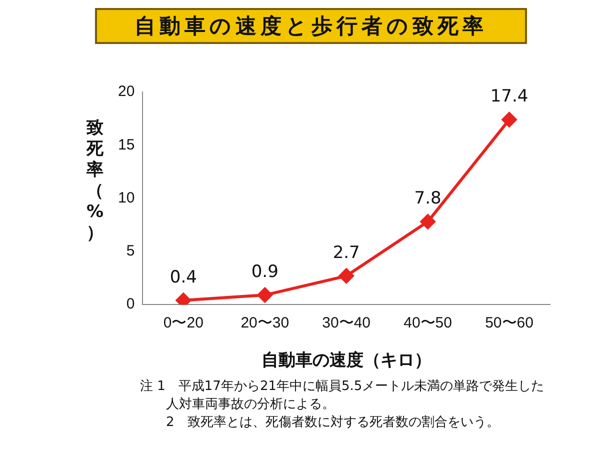 This screenshot has height=450, width=600. What do you see at coordinates (509, 96) in the screenshot?
I see `data-label: 17.4` at bounding box center [509, 96].